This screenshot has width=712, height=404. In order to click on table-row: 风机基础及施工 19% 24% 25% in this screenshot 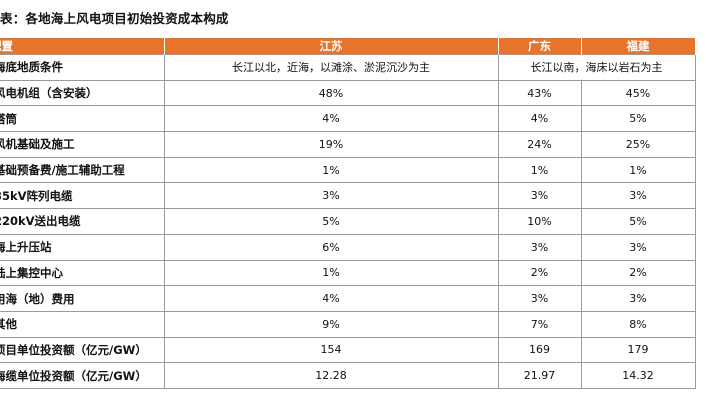, I will do `click(348, 144)`.